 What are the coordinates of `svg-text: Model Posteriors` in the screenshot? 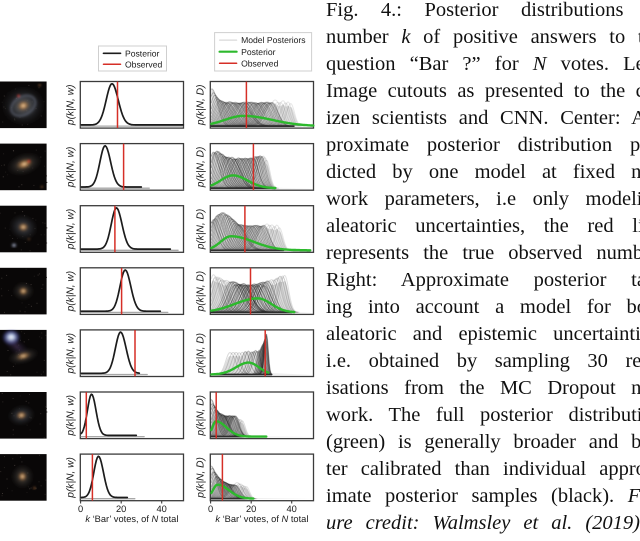 It's located at (273, 40).